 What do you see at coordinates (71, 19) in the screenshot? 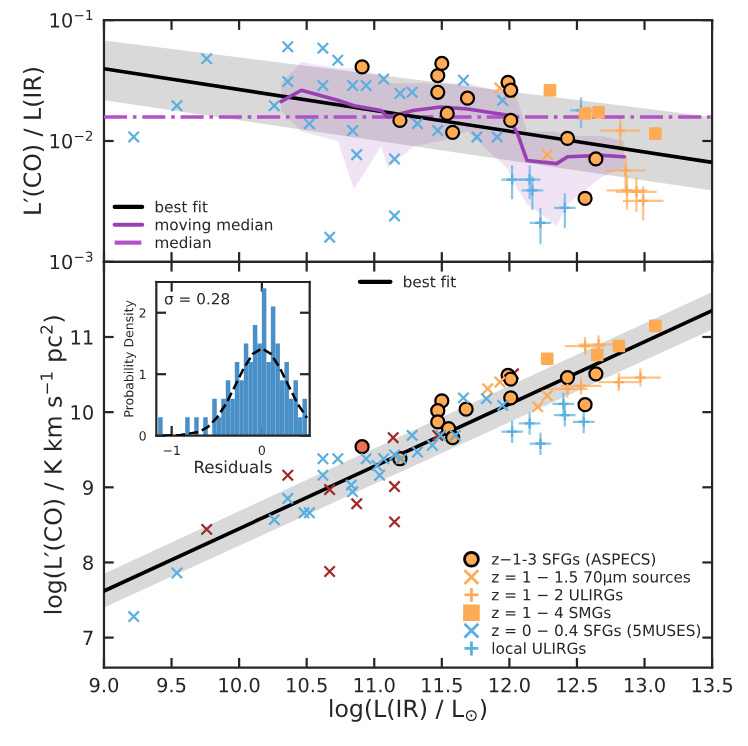
I see `y-tick-label: 10$^{−1}$` at bounding box center [71, 19].